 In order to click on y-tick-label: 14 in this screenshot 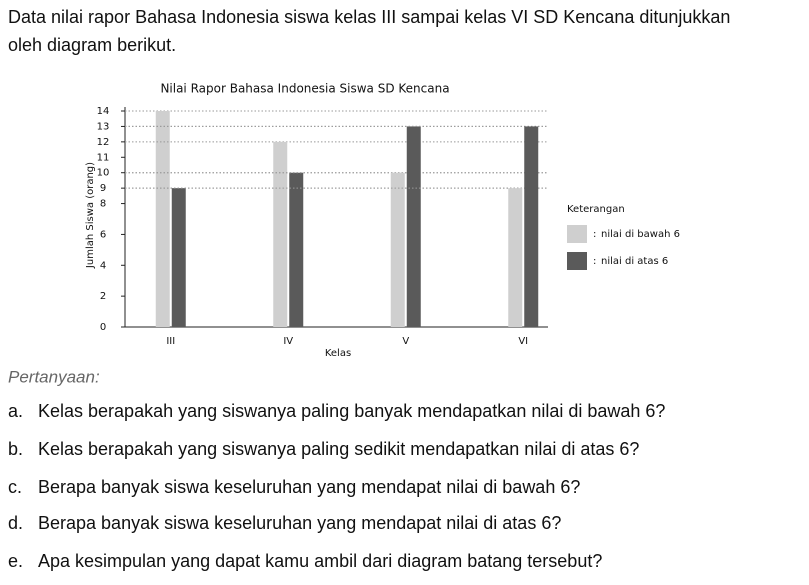, I will do `click(103, 111)`.